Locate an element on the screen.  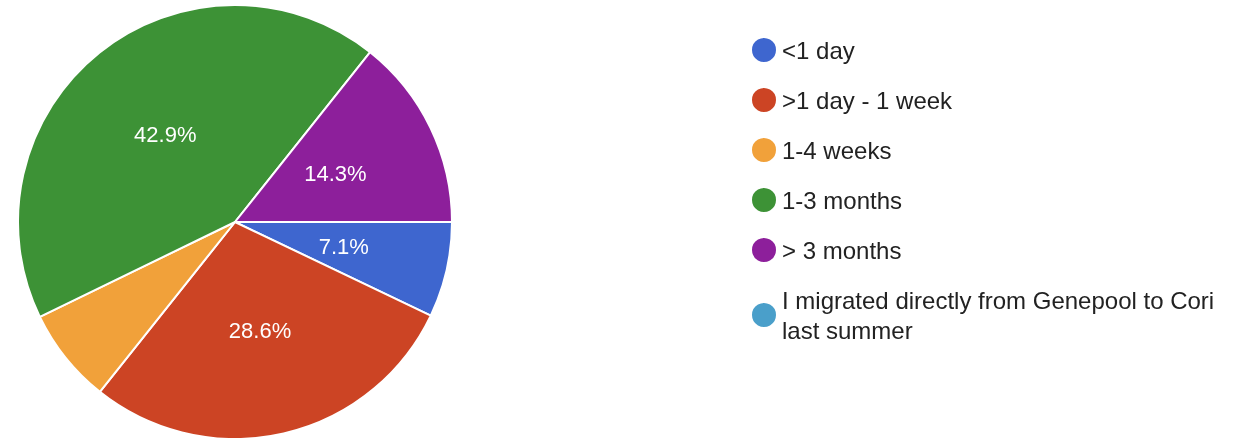
legend-label: <1 day is located at coordinates (818, 50).